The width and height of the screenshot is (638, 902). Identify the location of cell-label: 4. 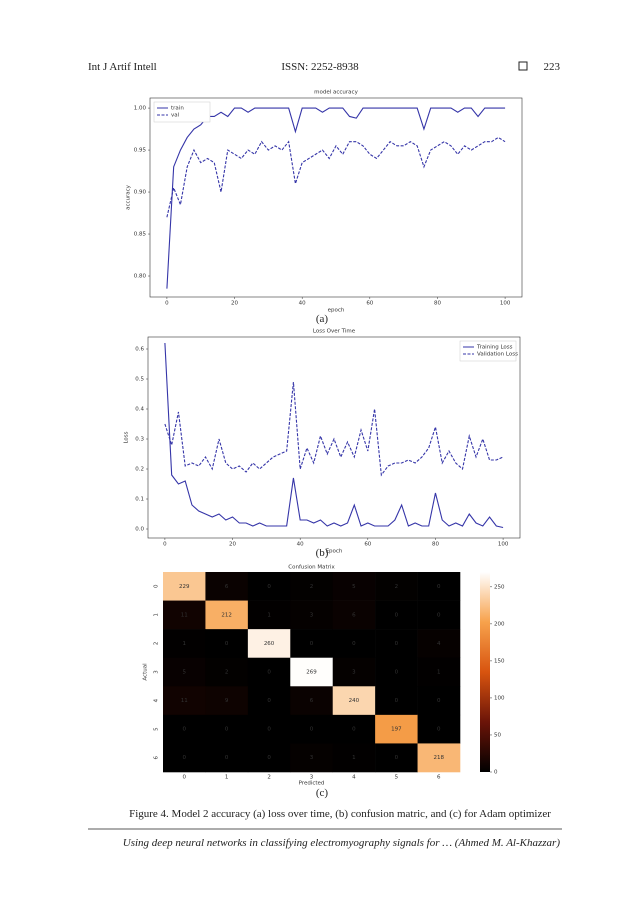
(439, 644).